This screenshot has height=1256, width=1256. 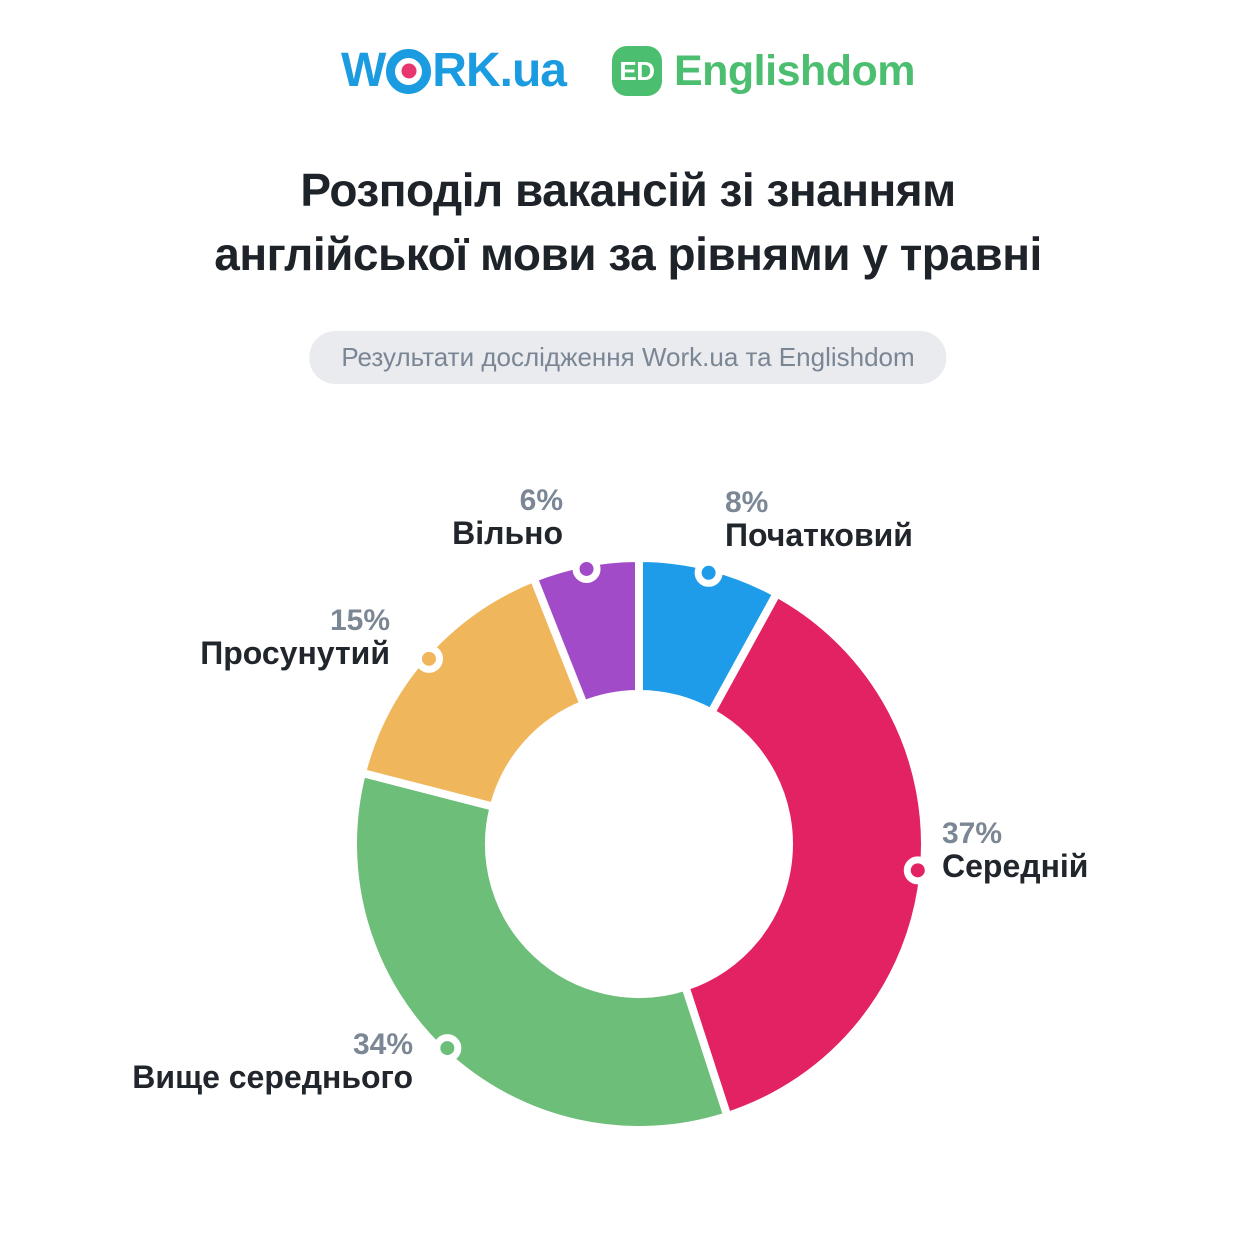 I want to click on englishdom-logo: ED Englishdom, so click(x=763, y=71).